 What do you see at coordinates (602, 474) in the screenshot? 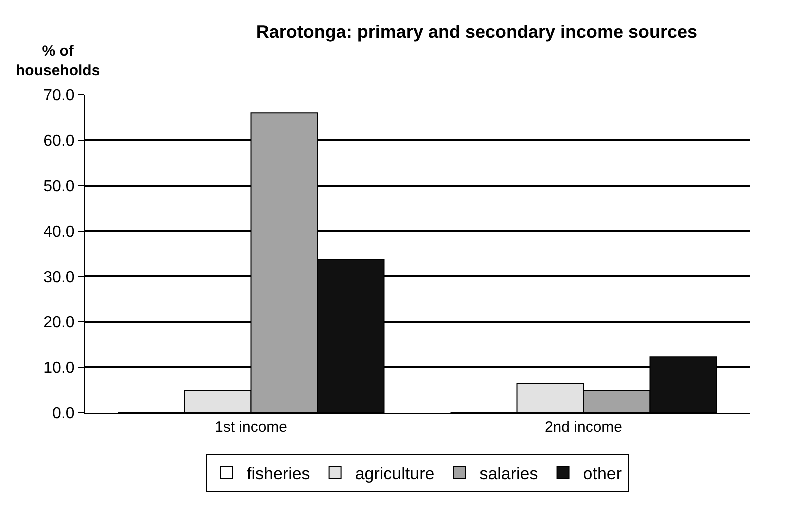
I see `legend-label: other` at bounding box center [602, 474].